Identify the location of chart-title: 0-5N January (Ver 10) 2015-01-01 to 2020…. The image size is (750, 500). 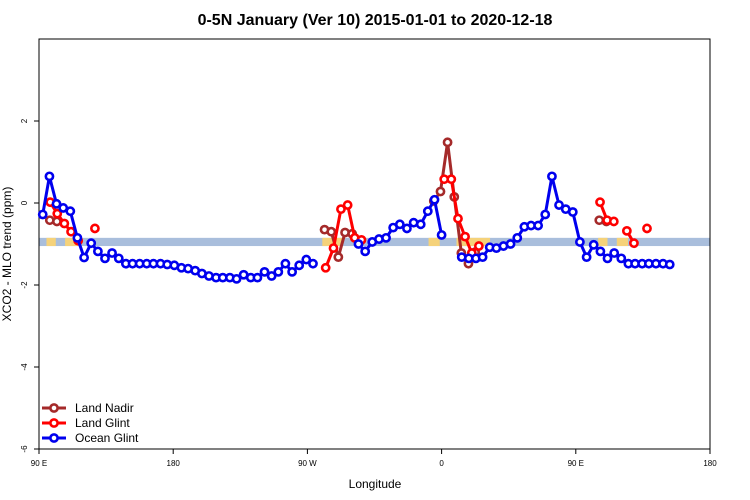
(375, 20).